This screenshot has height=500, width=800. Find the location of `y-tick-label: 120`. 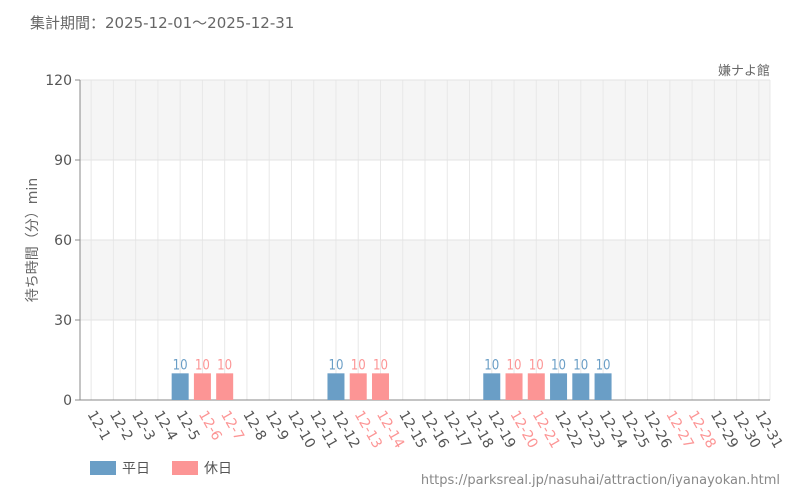

y-tick-label: 120 is located at coordinates (58, 81).